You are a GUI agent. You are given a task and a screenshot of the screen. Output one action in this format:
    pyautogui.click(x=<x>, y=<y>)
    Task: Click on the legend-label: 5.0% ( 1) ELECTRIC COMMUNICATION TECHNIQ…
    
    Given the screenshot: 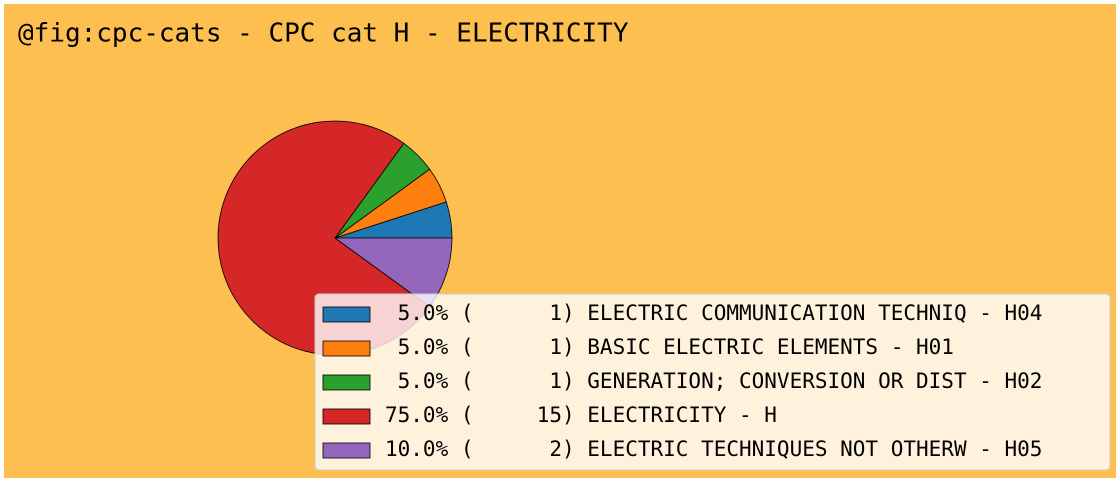 What is the action you would take?
    pyautogui.click(x=713, y=313)
    